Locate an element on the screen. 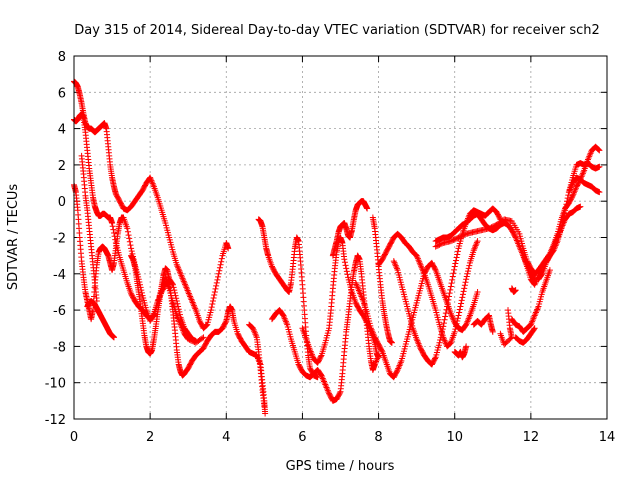 The image size is (640, 480). x-axis-label: GPS time / hours is located at coordinates (340, 466).